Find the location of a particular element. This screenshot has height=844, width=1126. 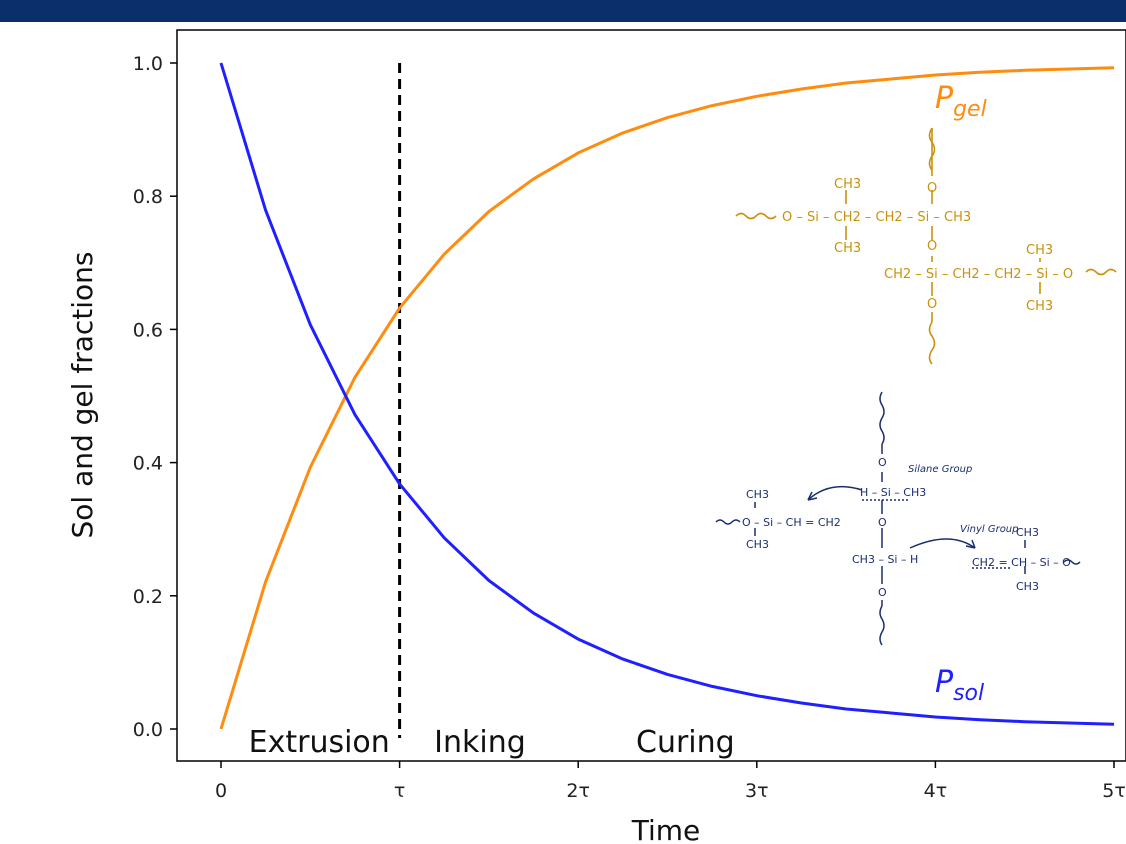

x-tick-label: 5τ is located at coordinates (1114, 791).